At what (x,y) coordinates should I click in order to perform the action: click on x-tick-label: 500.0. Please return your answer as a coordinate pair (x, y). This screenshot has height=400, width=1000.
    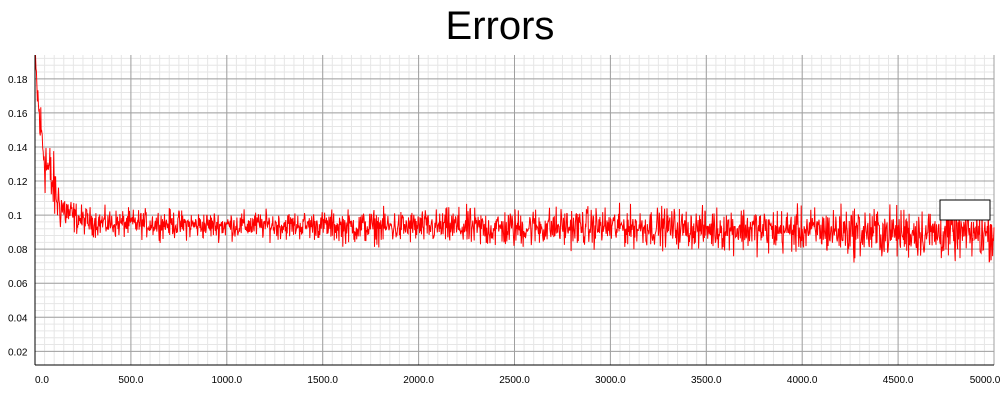
    Looking at the image, I should click on (130, 380).